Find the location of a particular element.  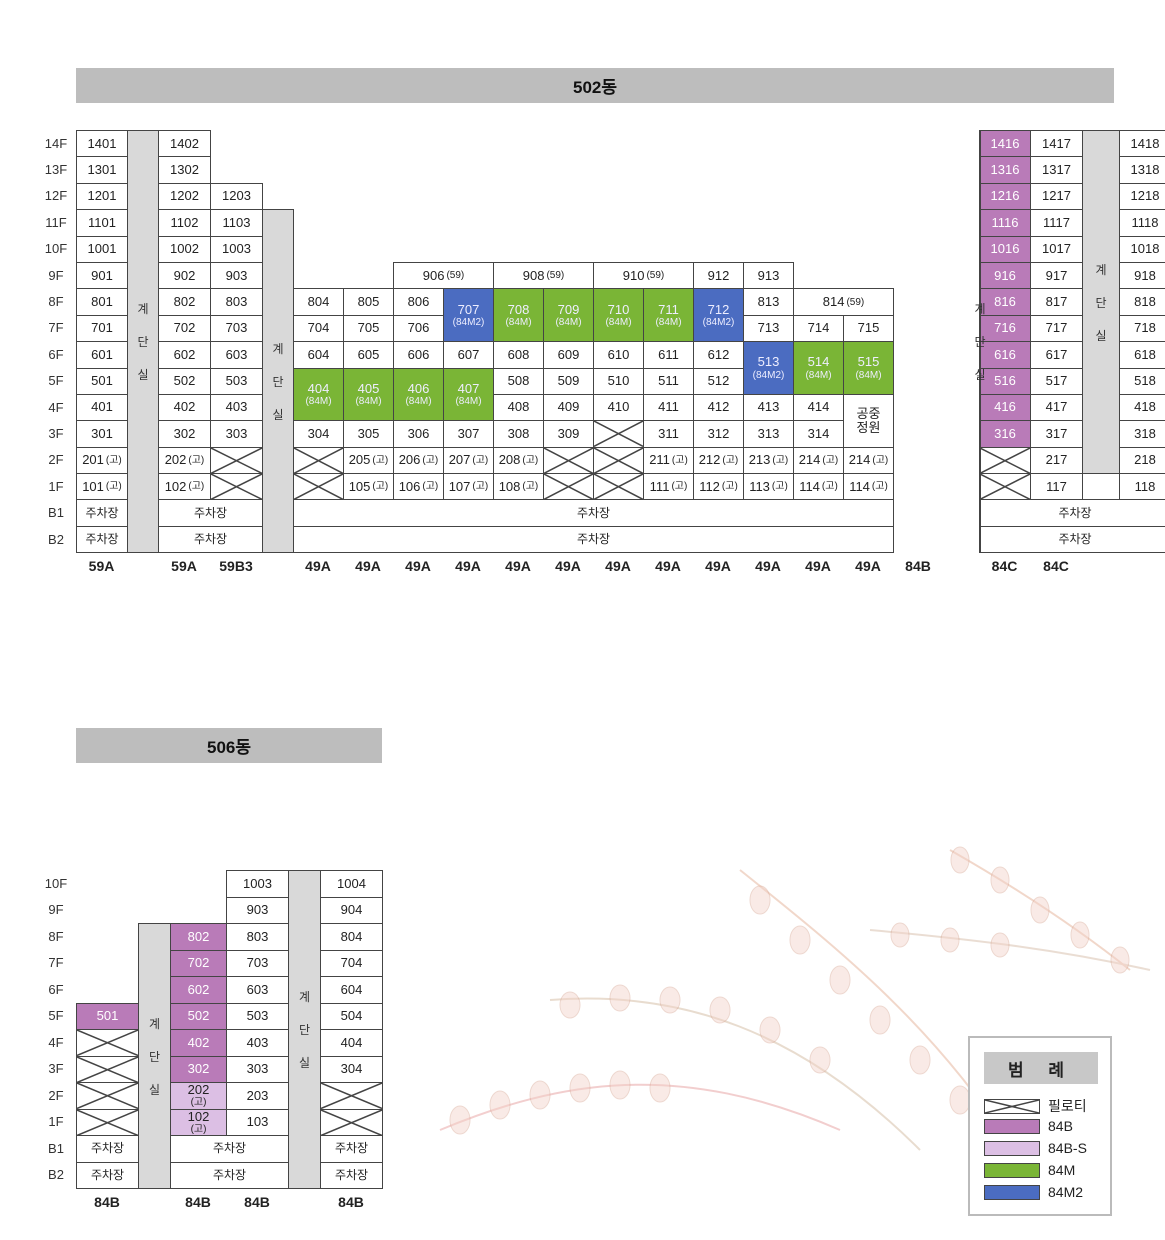

unit-cell: 207 (고) is located at coordinates (468, 460).